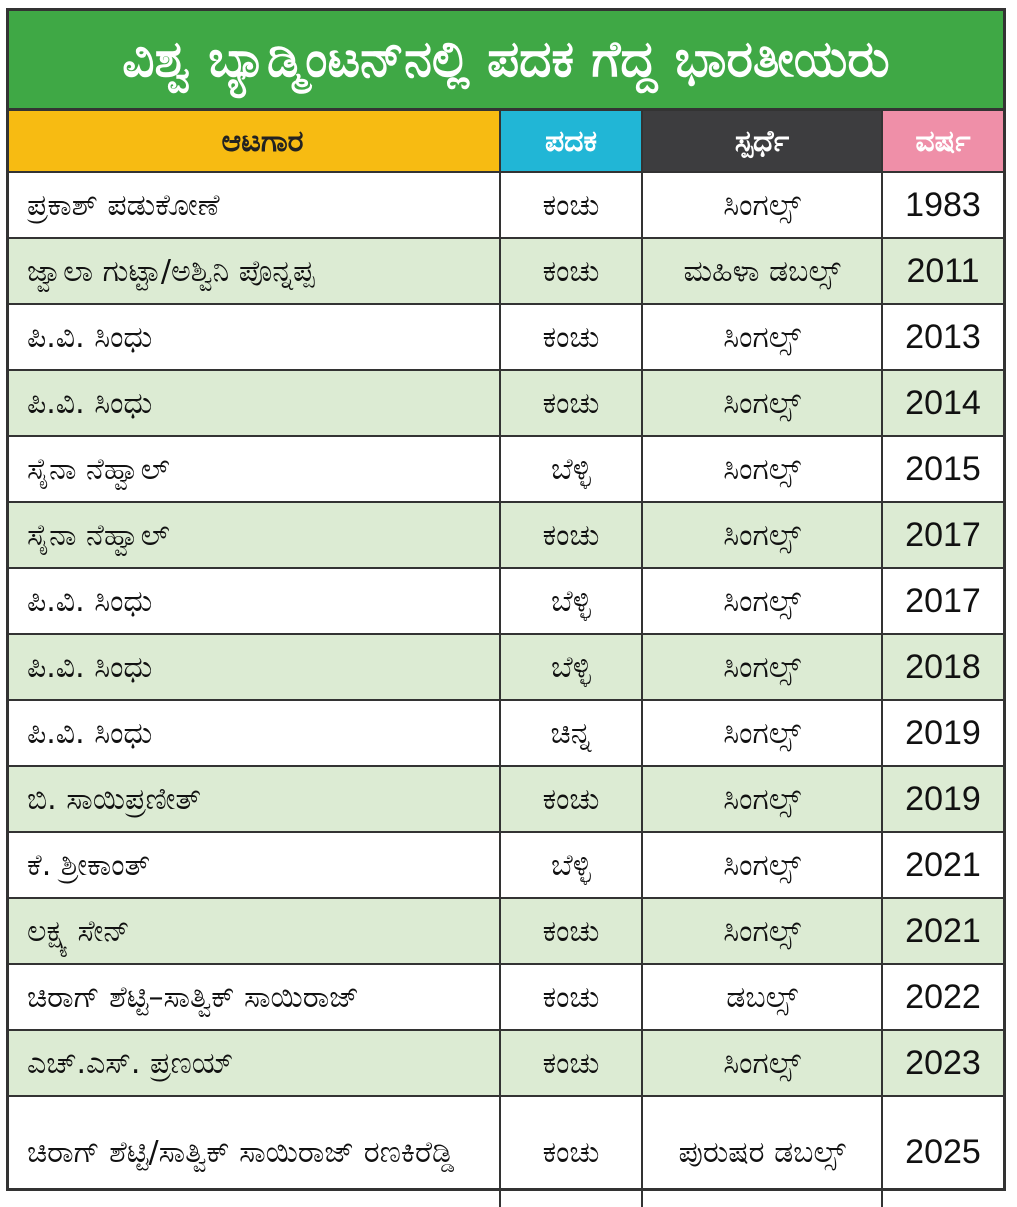  I want to click on cell-year: 2013, so click(942, 337).